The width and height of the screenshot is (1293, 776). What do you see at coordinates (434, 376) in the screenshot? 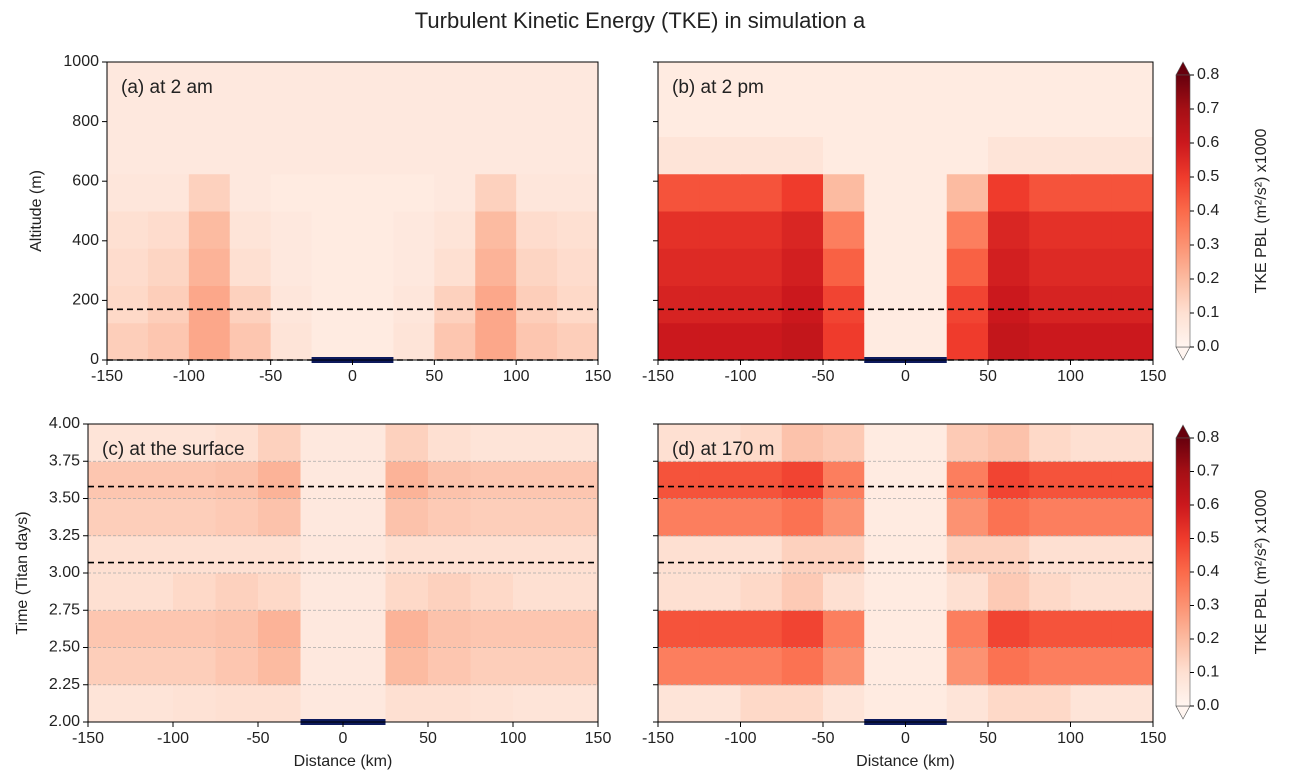
I see `x-tick-label: 50` at bounding box center [434, 376].